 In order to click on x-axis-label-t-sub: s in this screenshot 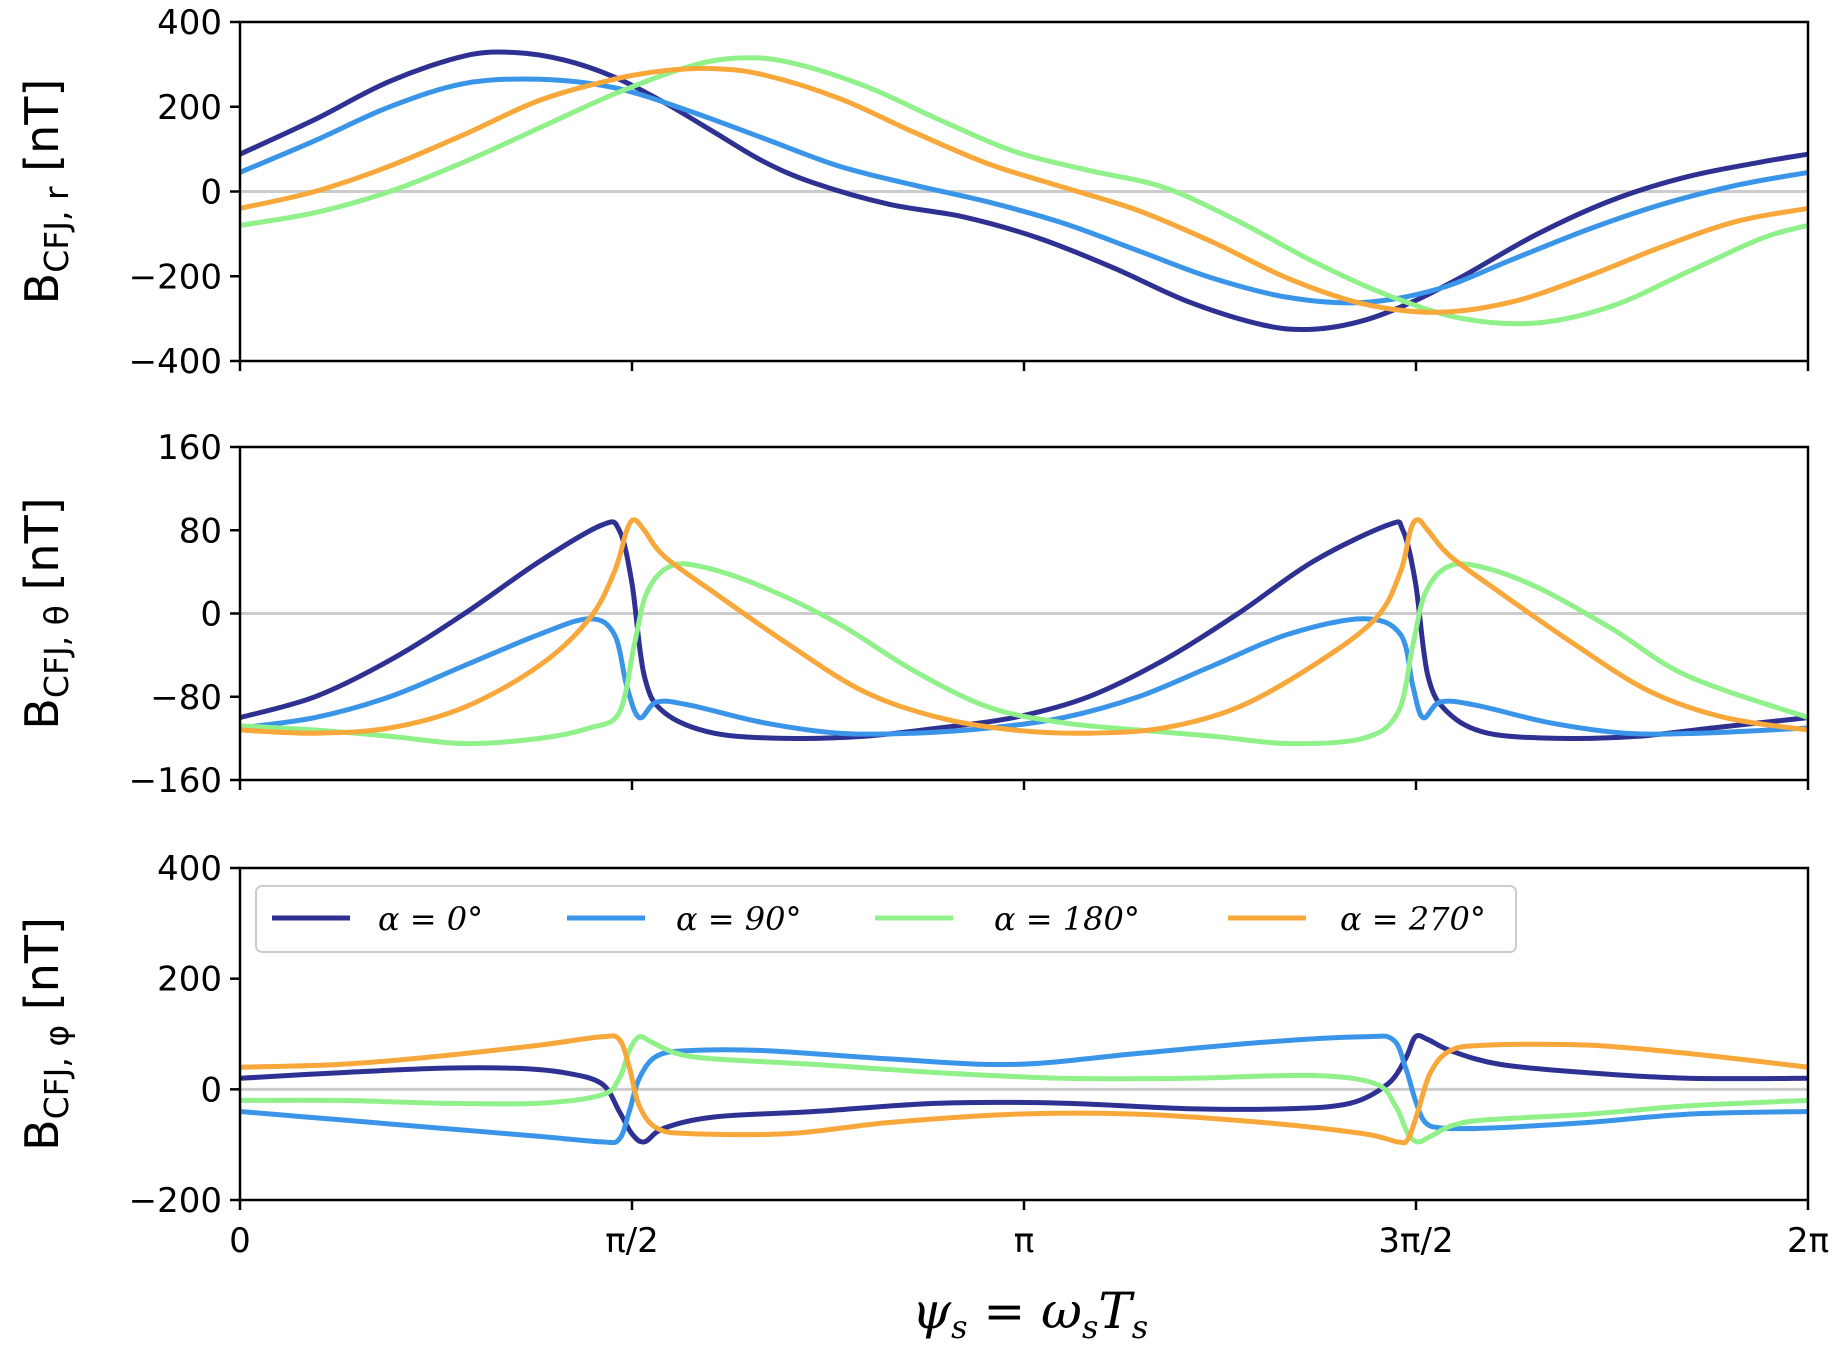, I will do `click(1140, 1327)`.